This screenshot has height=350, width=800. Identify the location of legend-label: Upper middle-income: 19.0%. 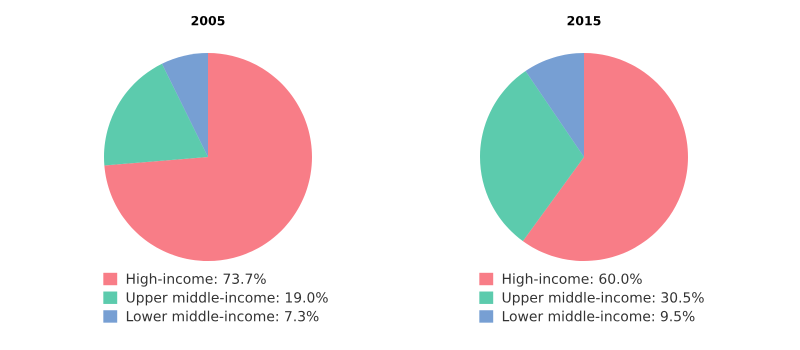
(227, 299).